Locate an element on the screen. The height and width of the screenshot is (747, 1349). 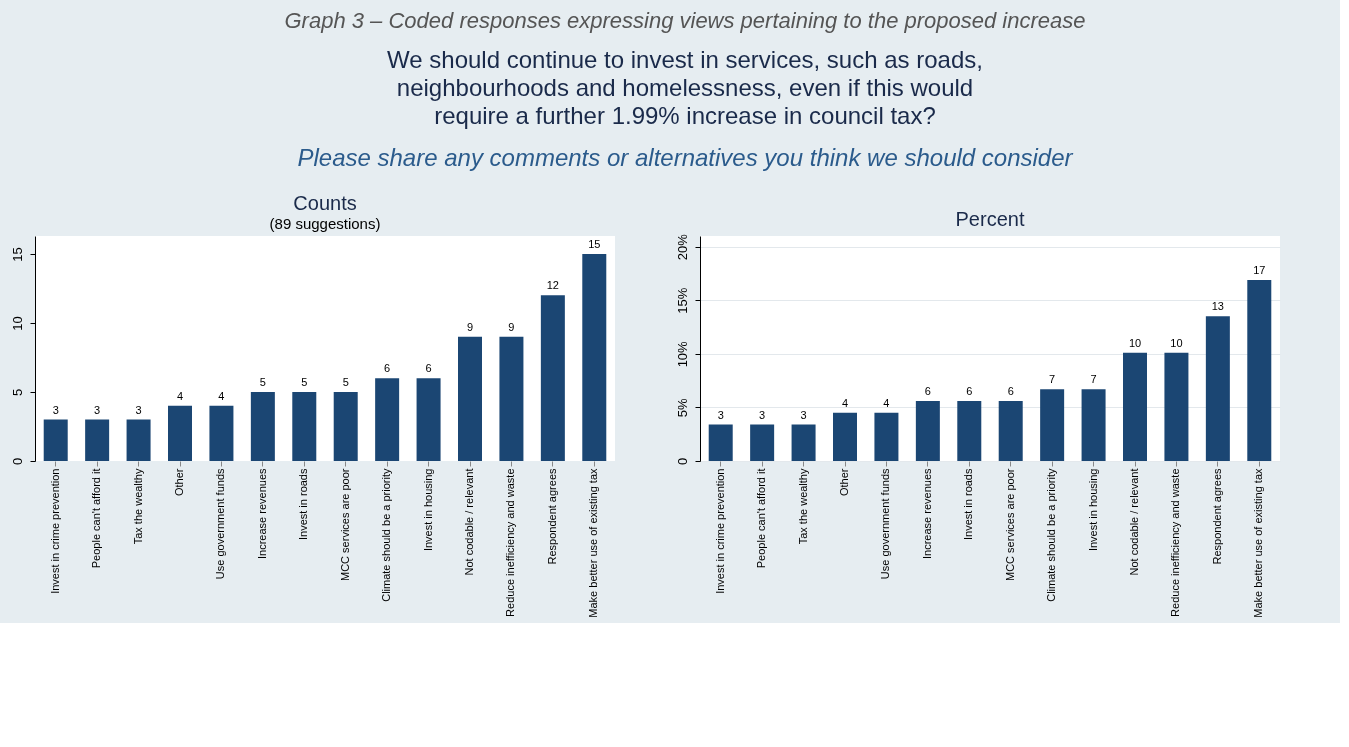
data-label: 13 is located at coordinates (1217, 306).